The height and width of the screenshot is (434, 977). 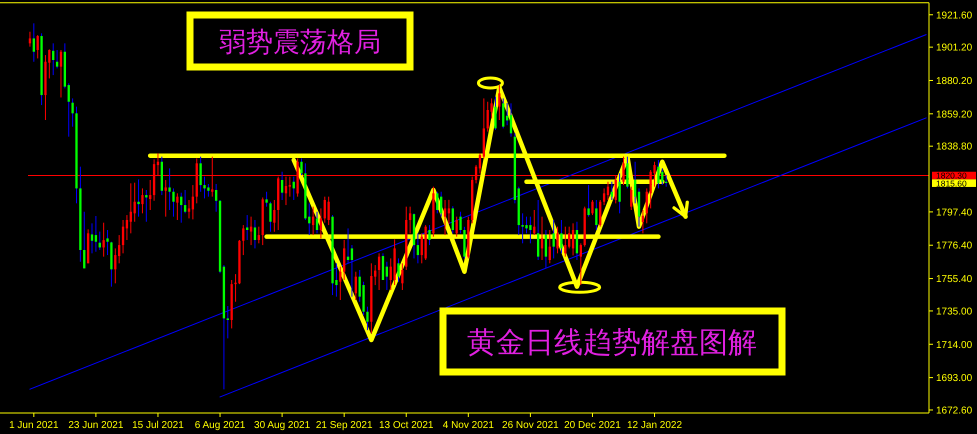 I want to click on ref-line-label: 1820.30, so click(x=951, y=175).